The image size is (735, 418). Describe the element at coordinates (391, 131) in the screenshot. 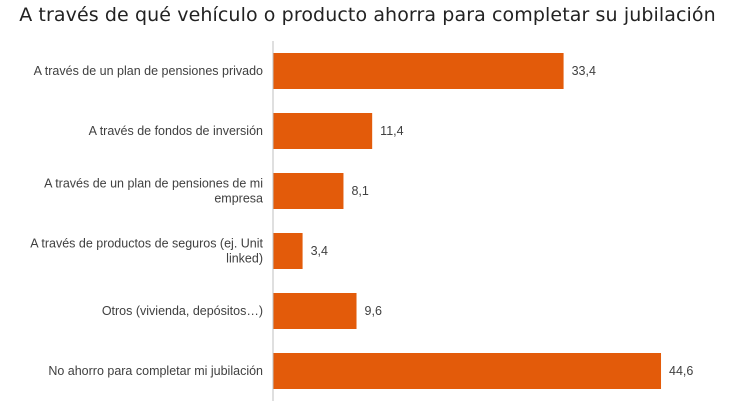

I see `value-label-1: 11,4` at that location.